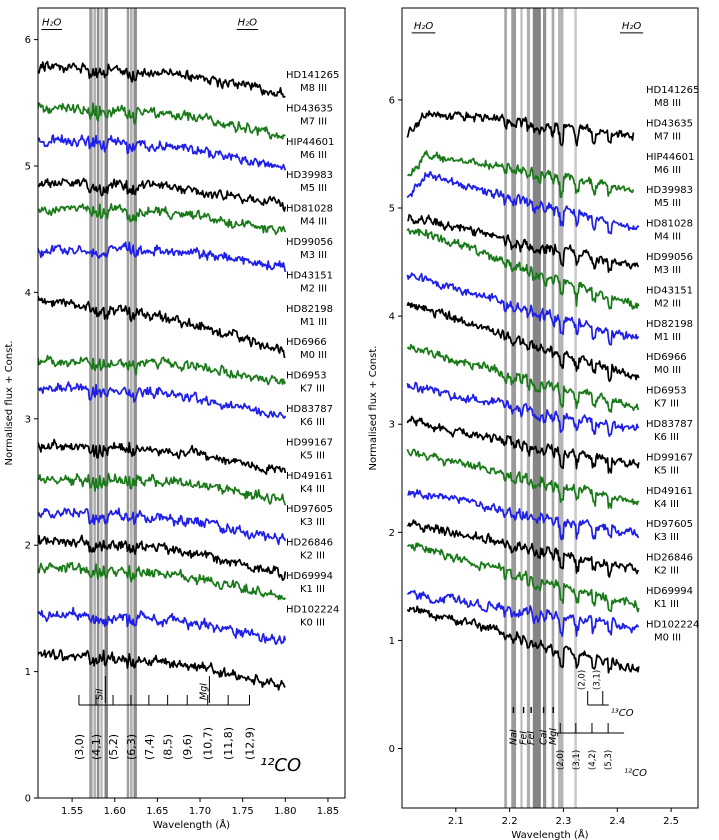 The height and width of the screenshot is (840, 719). I want to click on band-head-label: (6,3), so click(131, 747).